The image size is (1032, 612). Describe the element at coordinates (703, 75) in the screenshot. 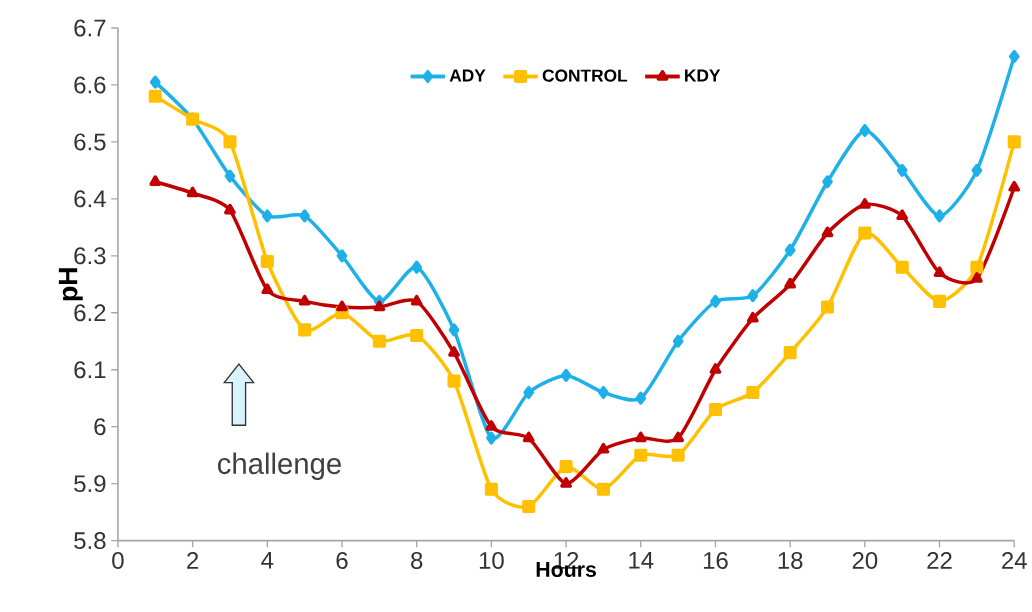

I see `legend-label: KDY` at that location.